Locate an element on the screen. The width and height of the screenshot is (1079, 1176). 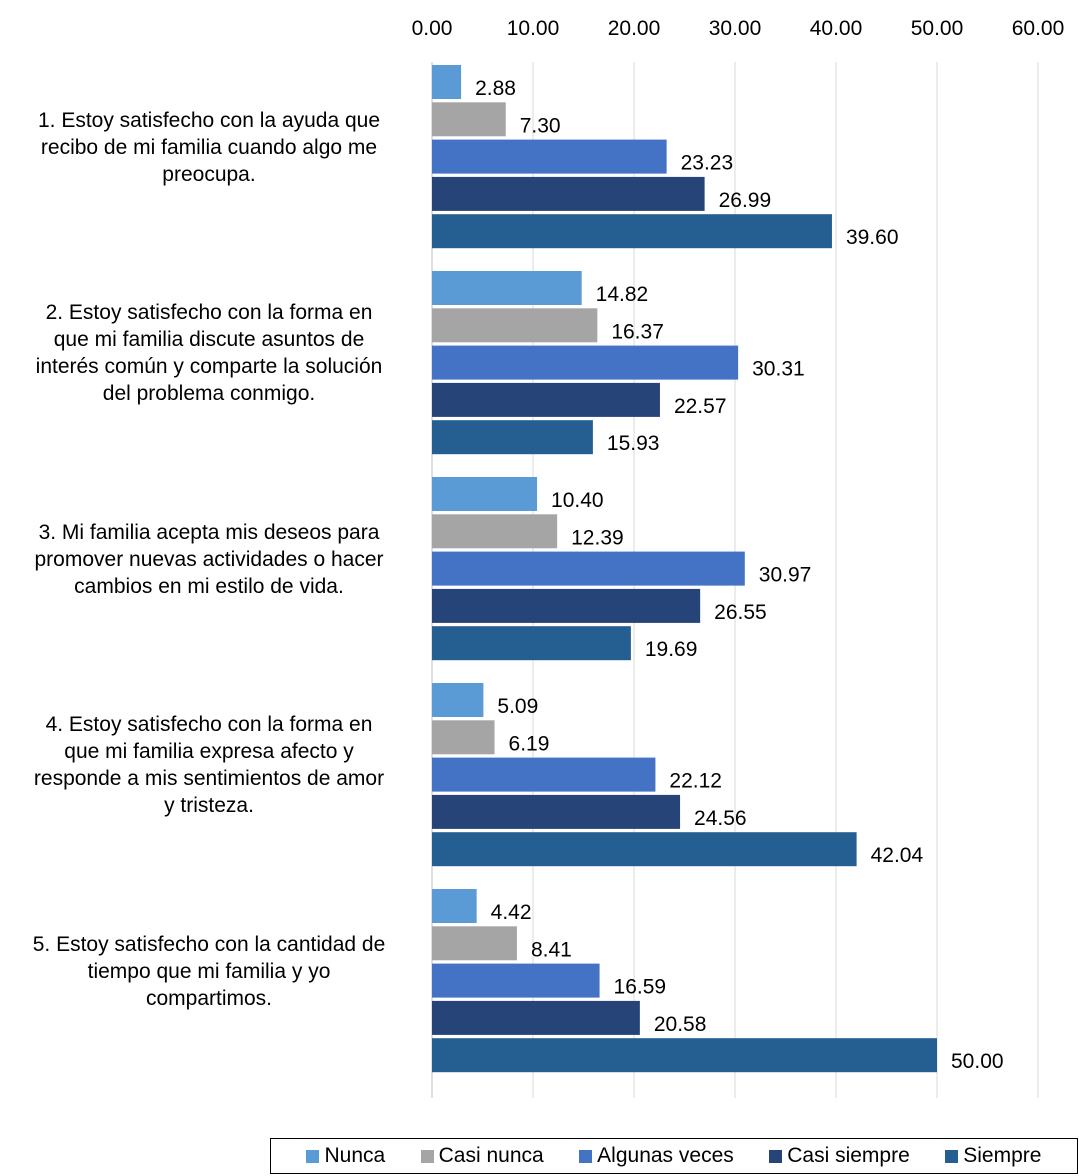
category-label-line: del problema conmigo. is located at coordinates (209, 393).